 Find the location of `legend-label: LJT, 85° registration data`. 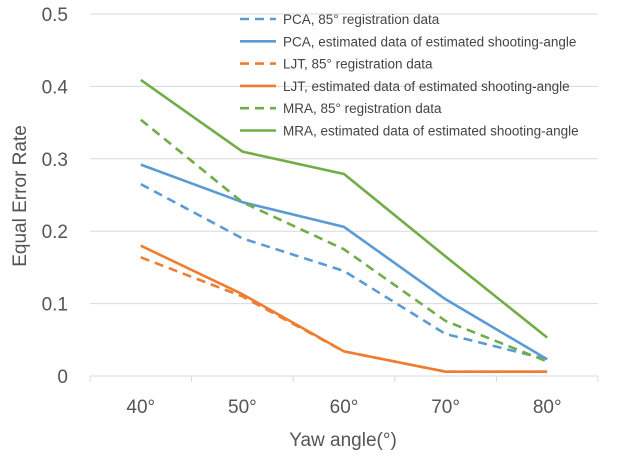

legend-label: LJT, 85° registration data is located at coordinates (358, 64).